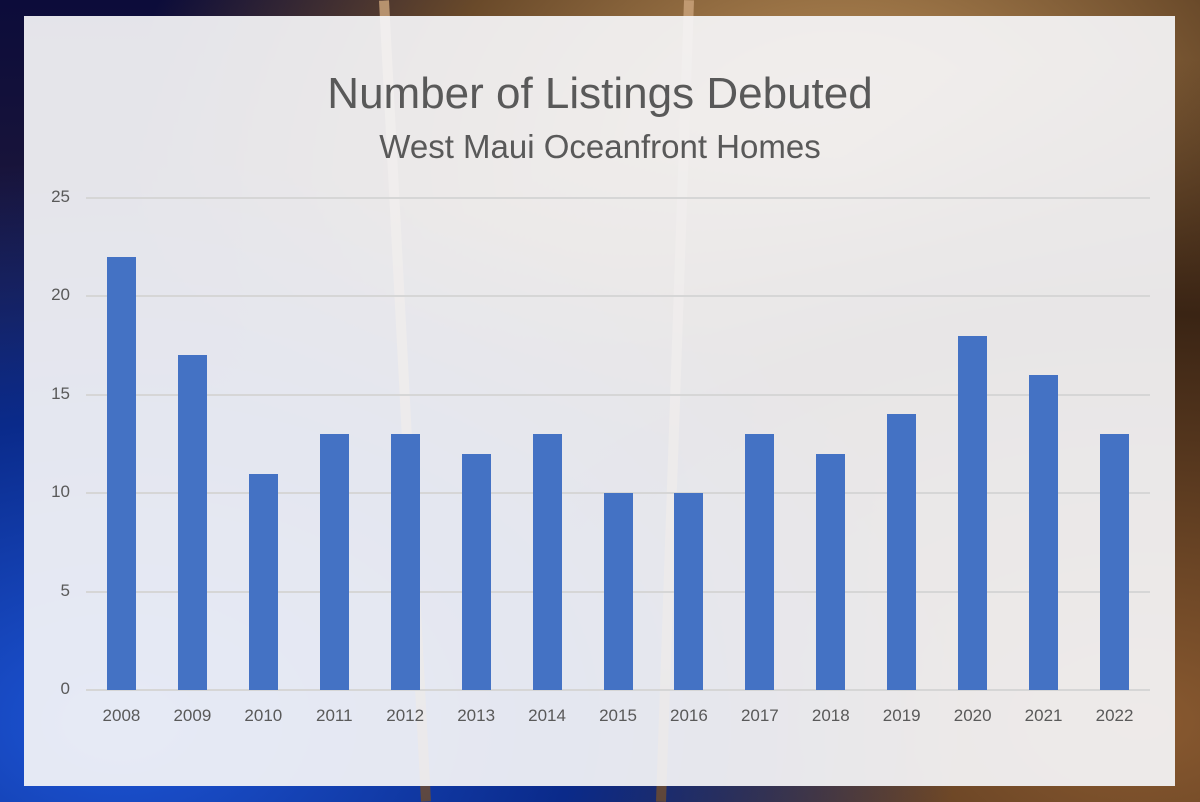 The width and height of the screenshot is (1200, 802). Describe the element at coordinates (334, 562) in the screenshot. I see `bar-2011` at that location.